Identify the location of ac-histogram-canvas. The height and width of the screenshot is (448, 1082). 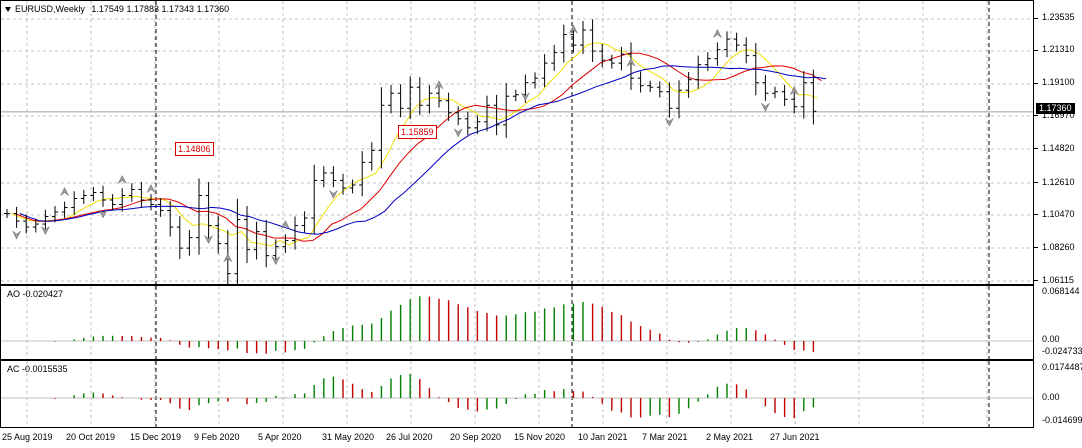
(517, 394).